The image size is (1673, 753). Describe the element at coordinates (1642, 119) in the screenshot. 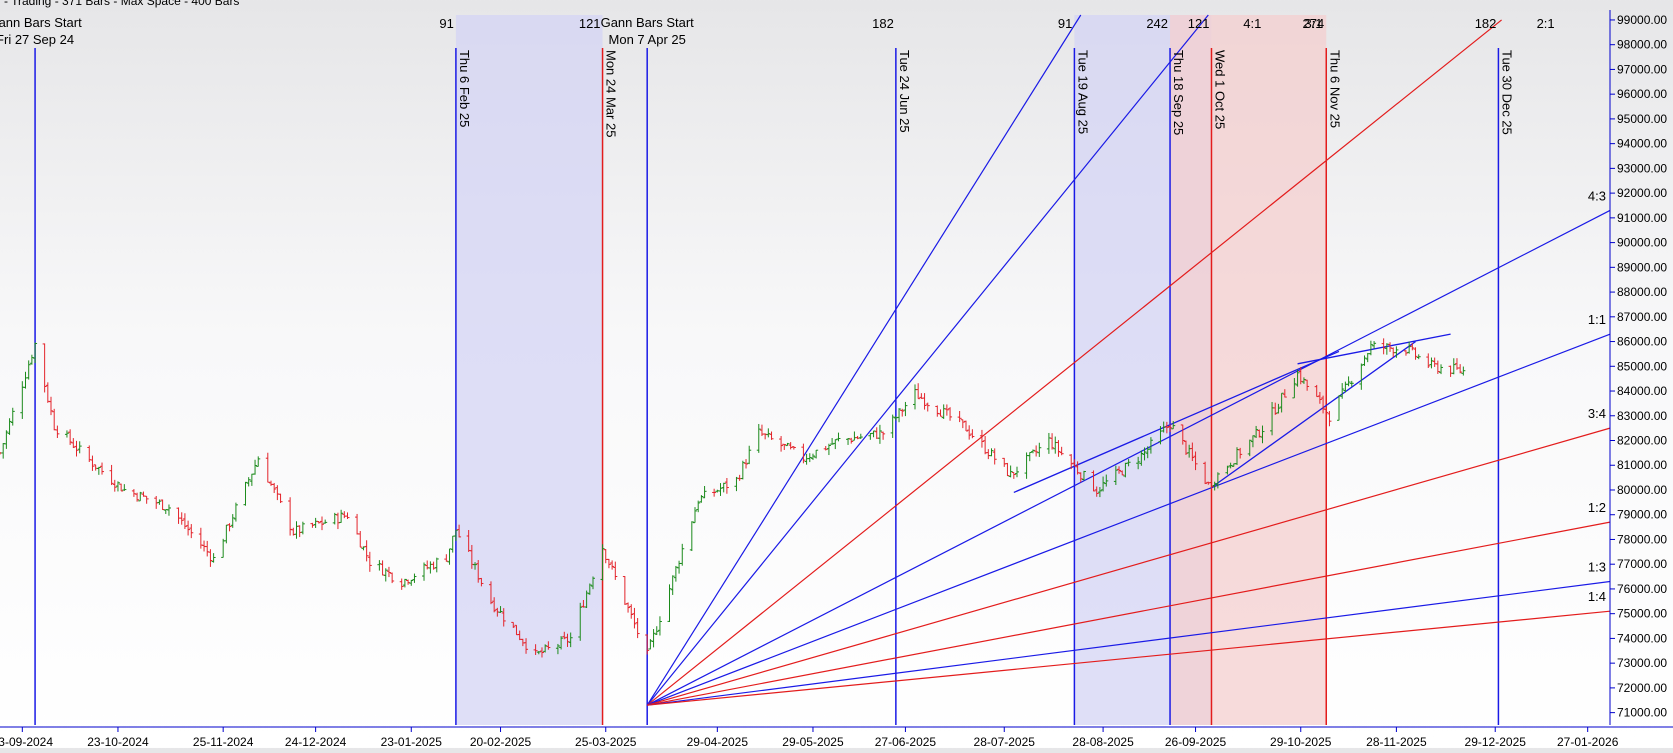

I see `price-tick-label-4: 95000.00` at that location.